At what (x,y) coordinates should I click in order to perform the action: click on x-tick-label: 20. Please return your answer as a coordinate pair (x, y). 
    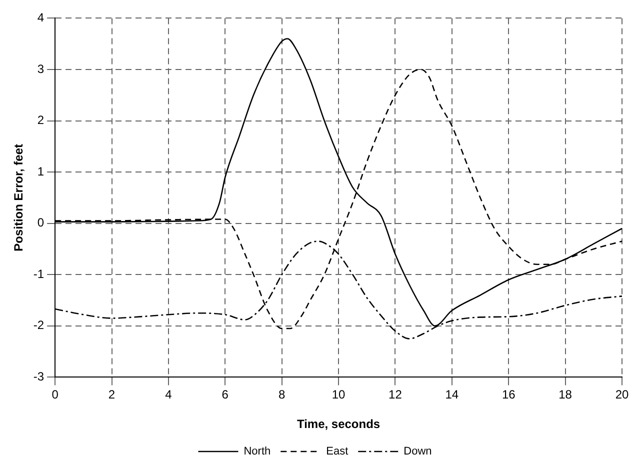
    Looking at the image, I should click on (622, 395).